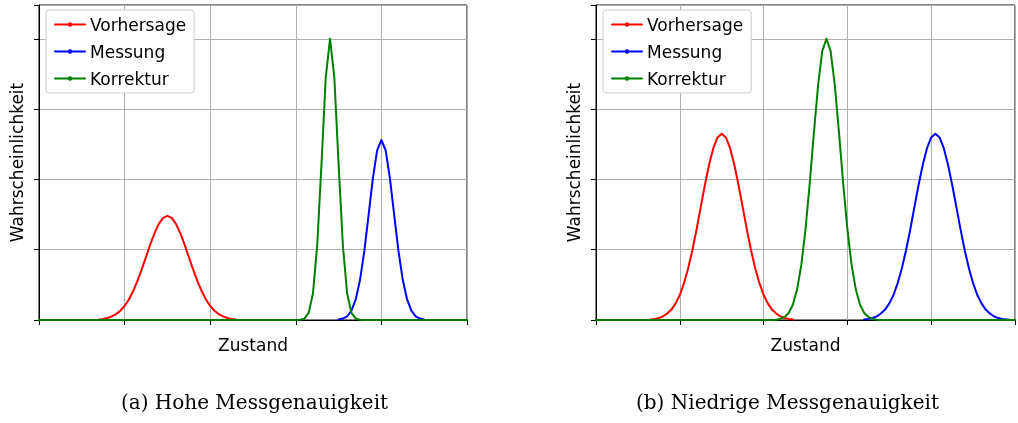 The height and width of the screenshot is (423, 1018). Describe the element at coordinates (787, 402) in the screenshot. I see `text: (b) Niedrige Messgenauigkeit` at that location.